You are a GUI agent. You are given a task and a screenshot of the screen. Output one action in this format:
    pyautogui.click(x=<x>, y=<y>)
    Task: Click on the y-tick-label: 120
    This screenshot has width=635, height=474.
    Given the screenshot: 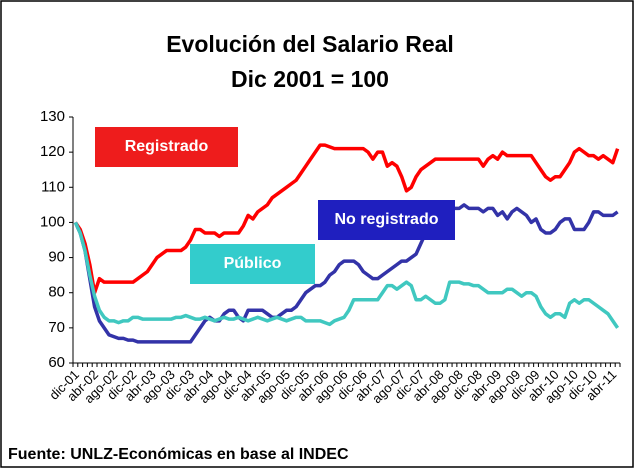 What is the action you would take?
    pyautogui.click(x=52, y=151)
    